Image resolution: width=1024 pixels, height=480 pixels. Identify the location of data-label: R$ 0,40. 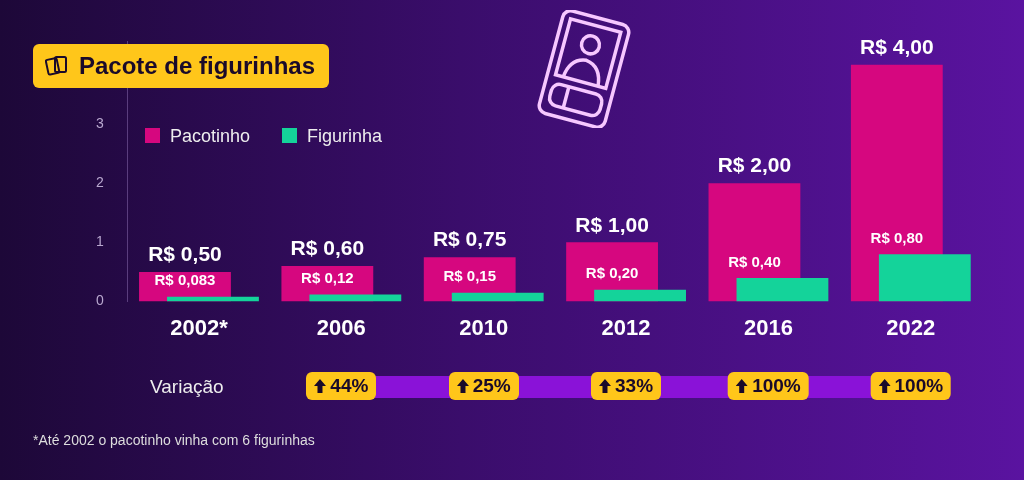
(754, 261).